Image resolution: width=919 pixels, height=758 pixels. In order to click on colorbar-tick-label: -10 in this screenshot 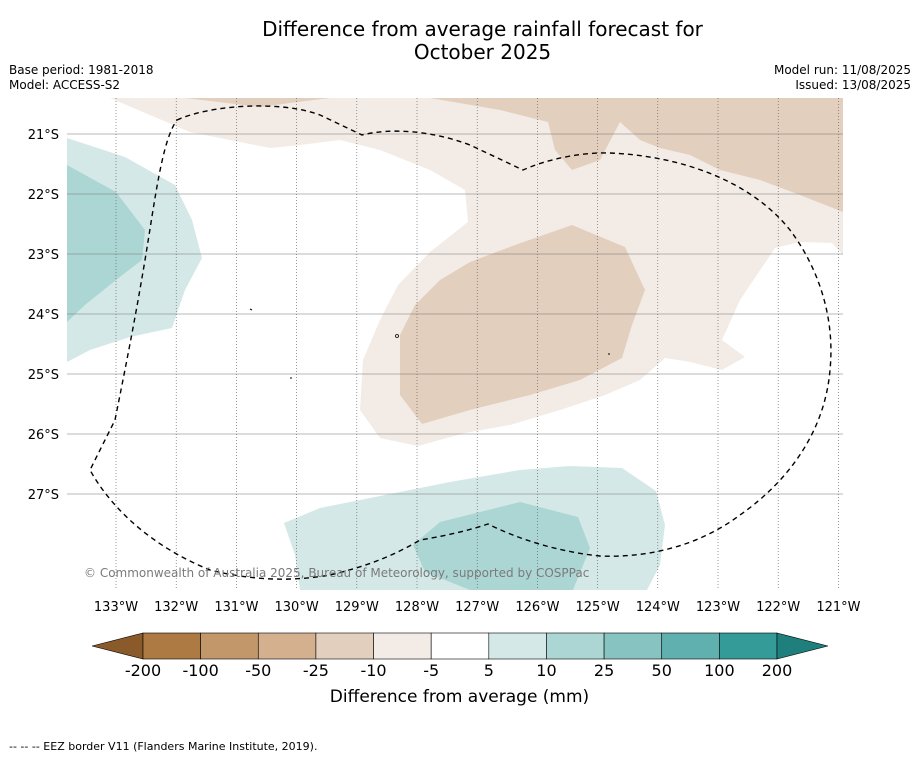, I will do `click(373, 670)`.